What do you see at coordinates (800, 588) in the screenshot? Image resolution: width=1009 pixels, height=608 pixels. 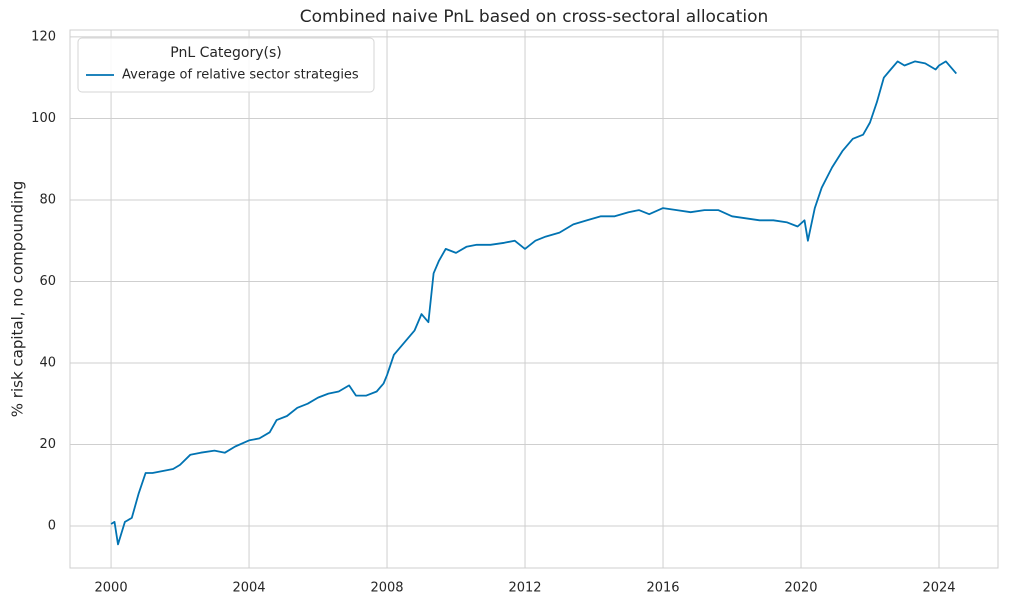 I see `x-tick-label: 2020` at bounding box center [800, 588].